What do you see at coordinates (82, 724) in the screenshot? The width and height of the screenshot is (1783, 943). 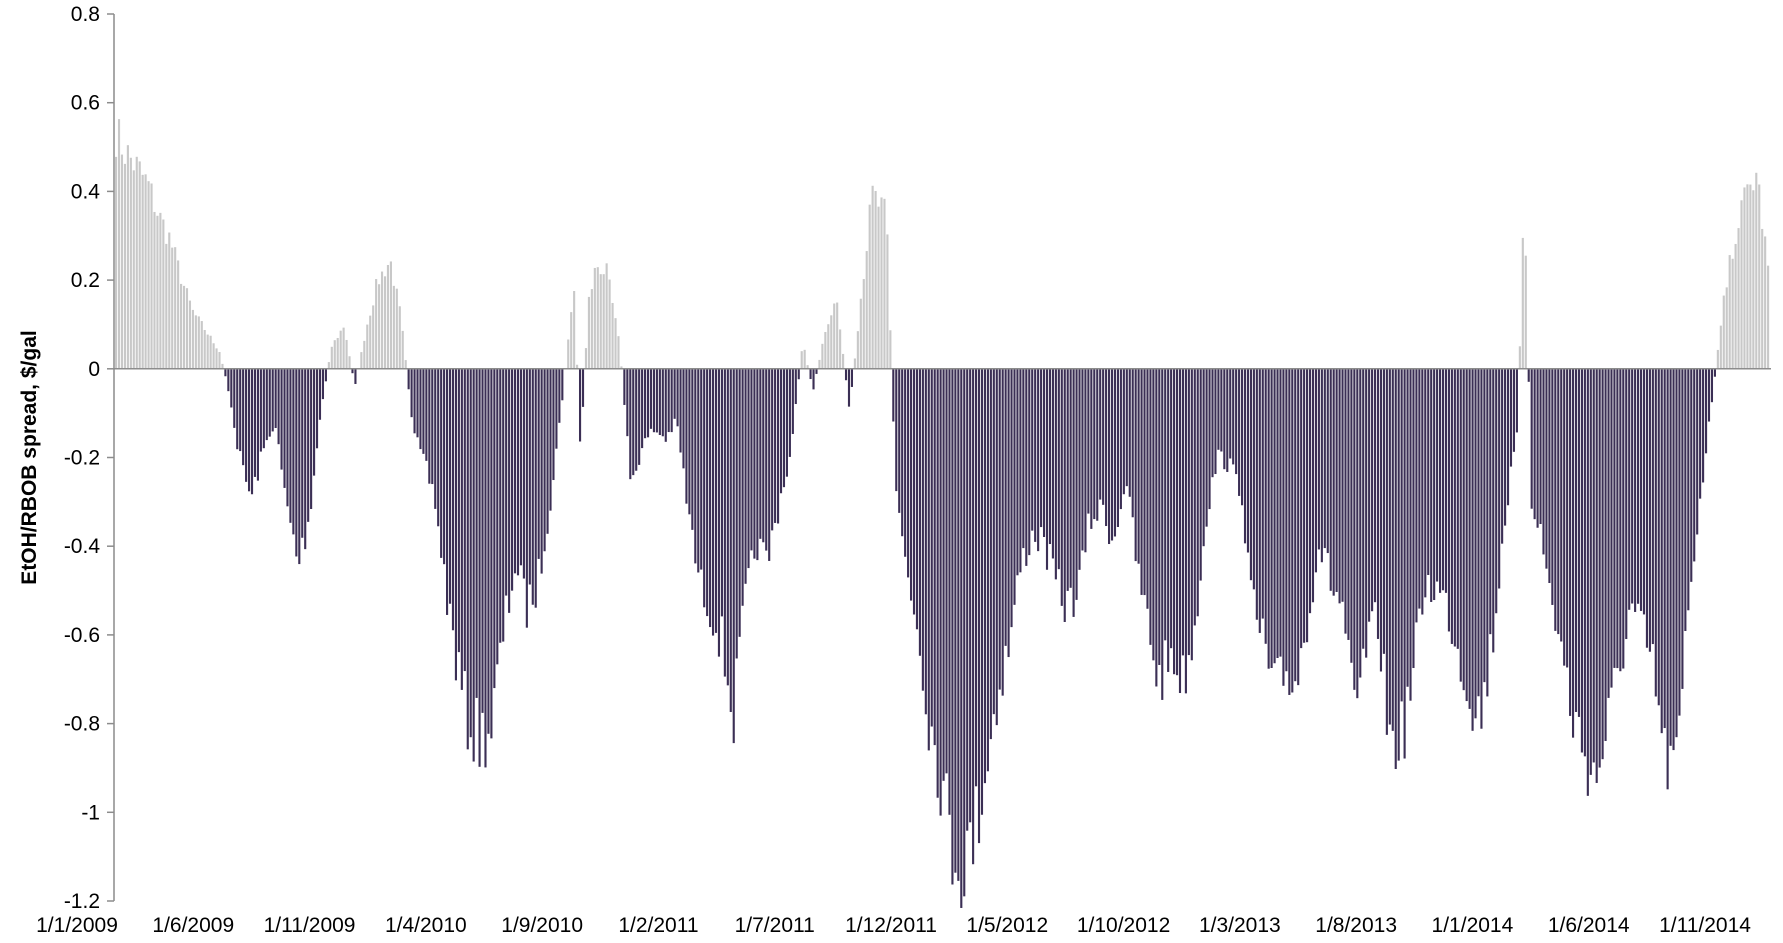 I see `y-tick-label: -0.8` at bounding box center [82, 724].